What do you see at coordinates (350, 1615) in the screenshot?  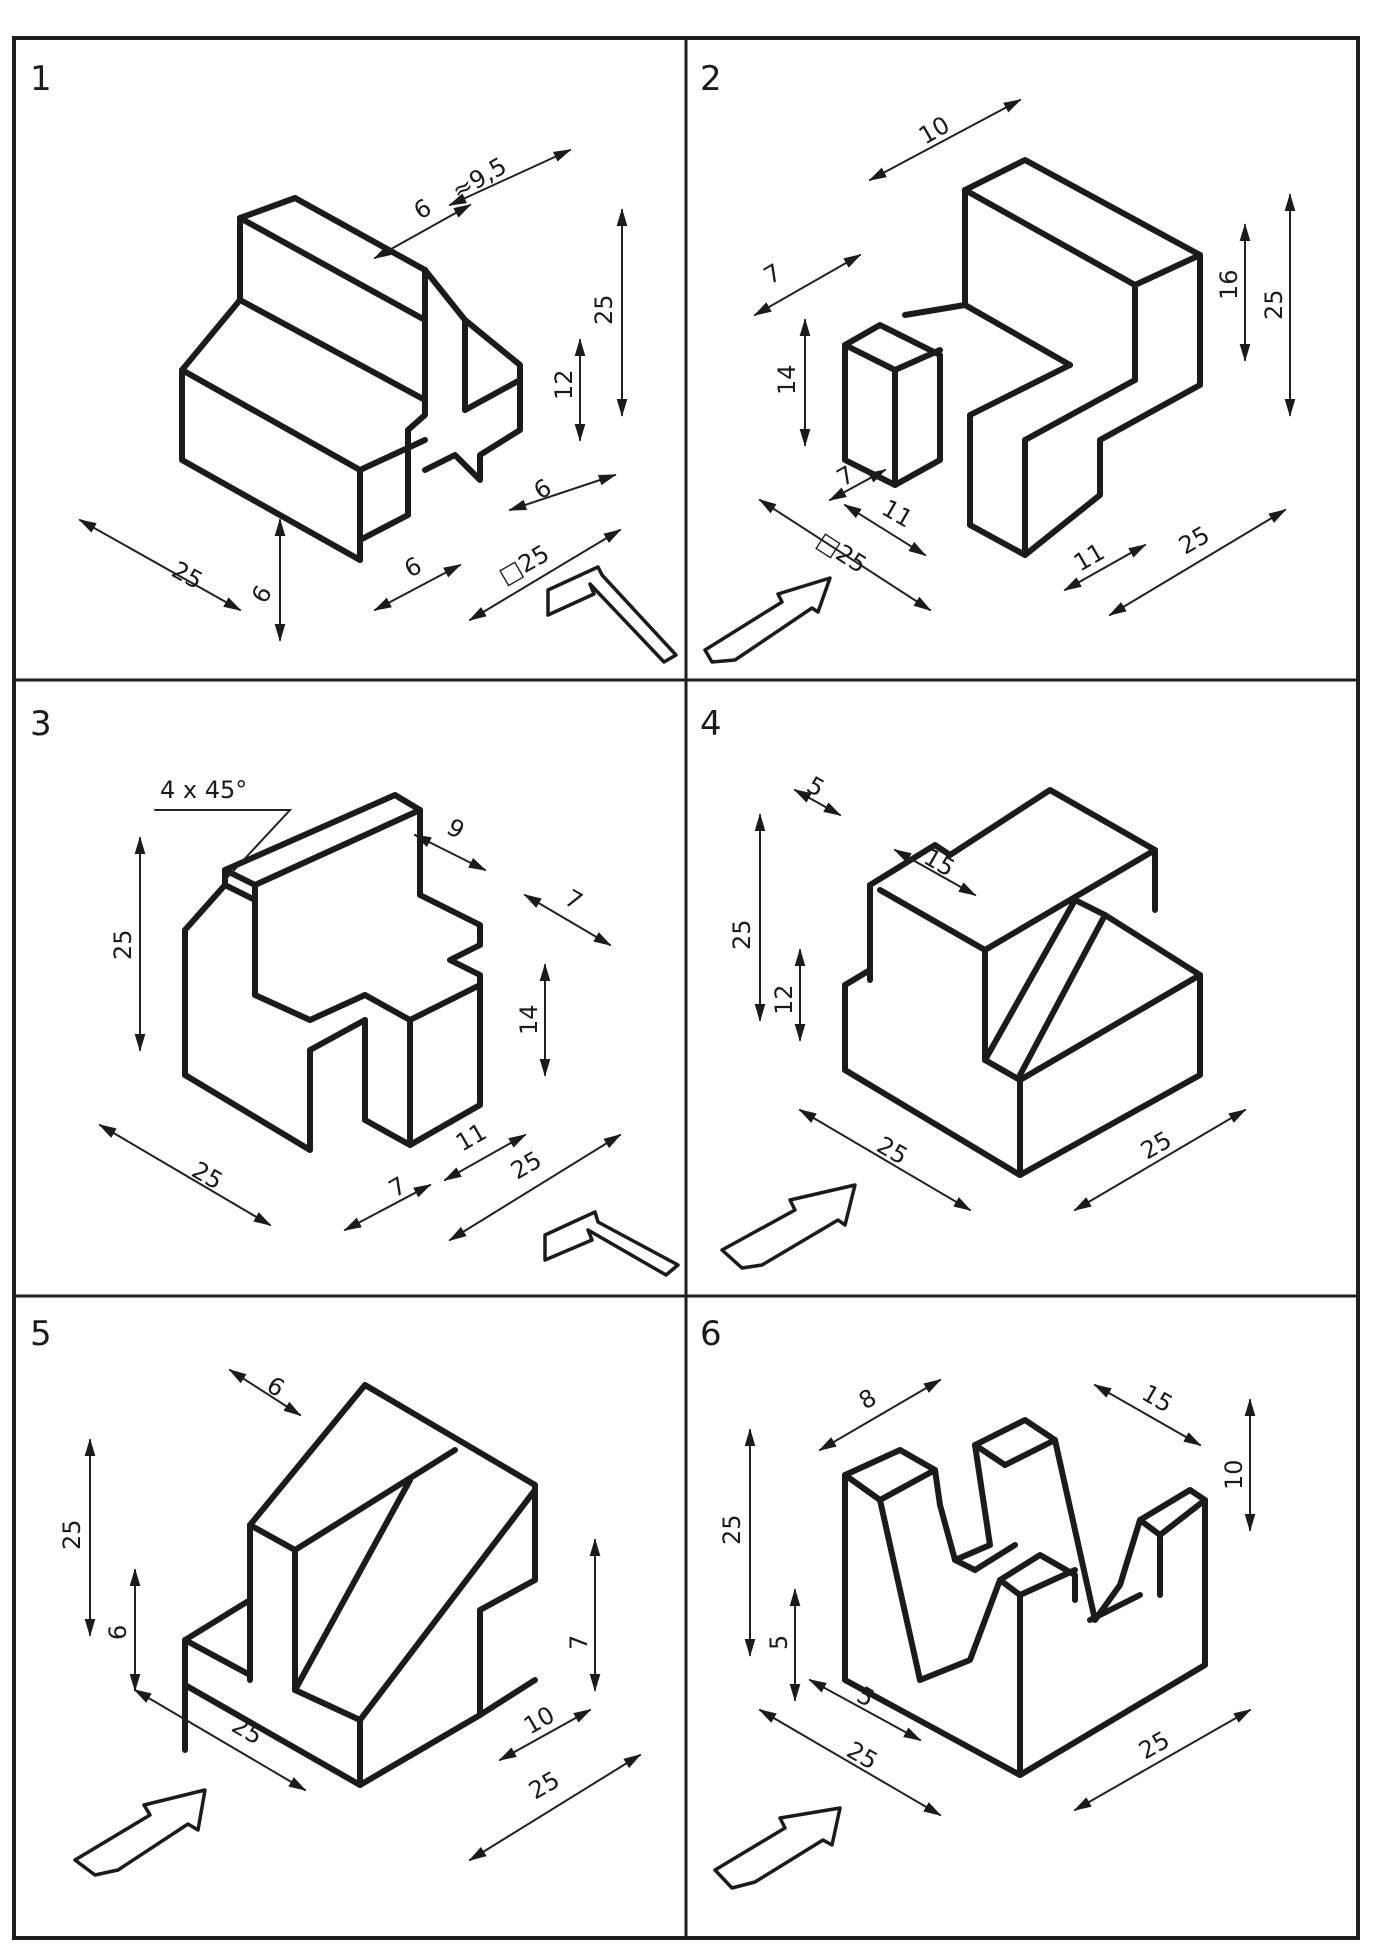 I see `dimensions-5: 6 25 6 7 25 10 25` at bounding box center [350, 1615].